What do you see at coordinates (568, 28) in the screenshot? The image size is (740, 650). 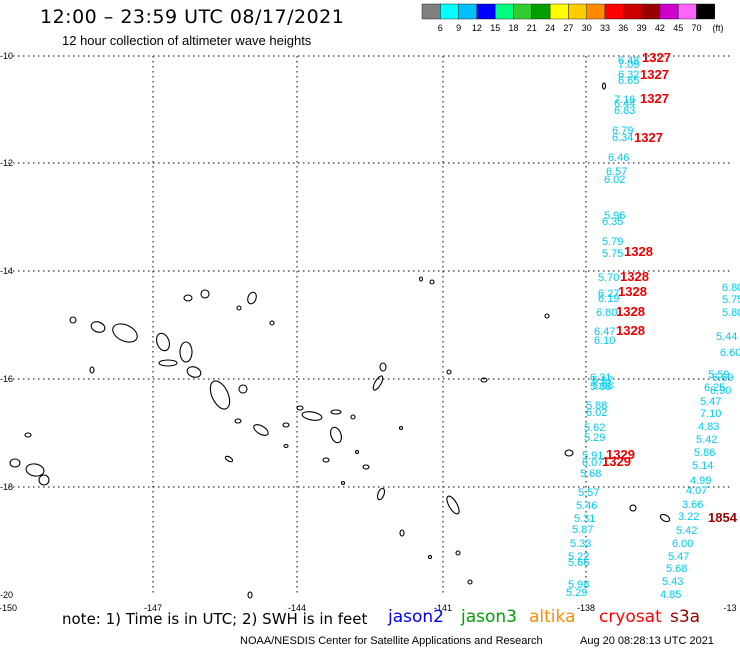 I see `colorbar-tick-label: 27` at bounding box center [568, 28].